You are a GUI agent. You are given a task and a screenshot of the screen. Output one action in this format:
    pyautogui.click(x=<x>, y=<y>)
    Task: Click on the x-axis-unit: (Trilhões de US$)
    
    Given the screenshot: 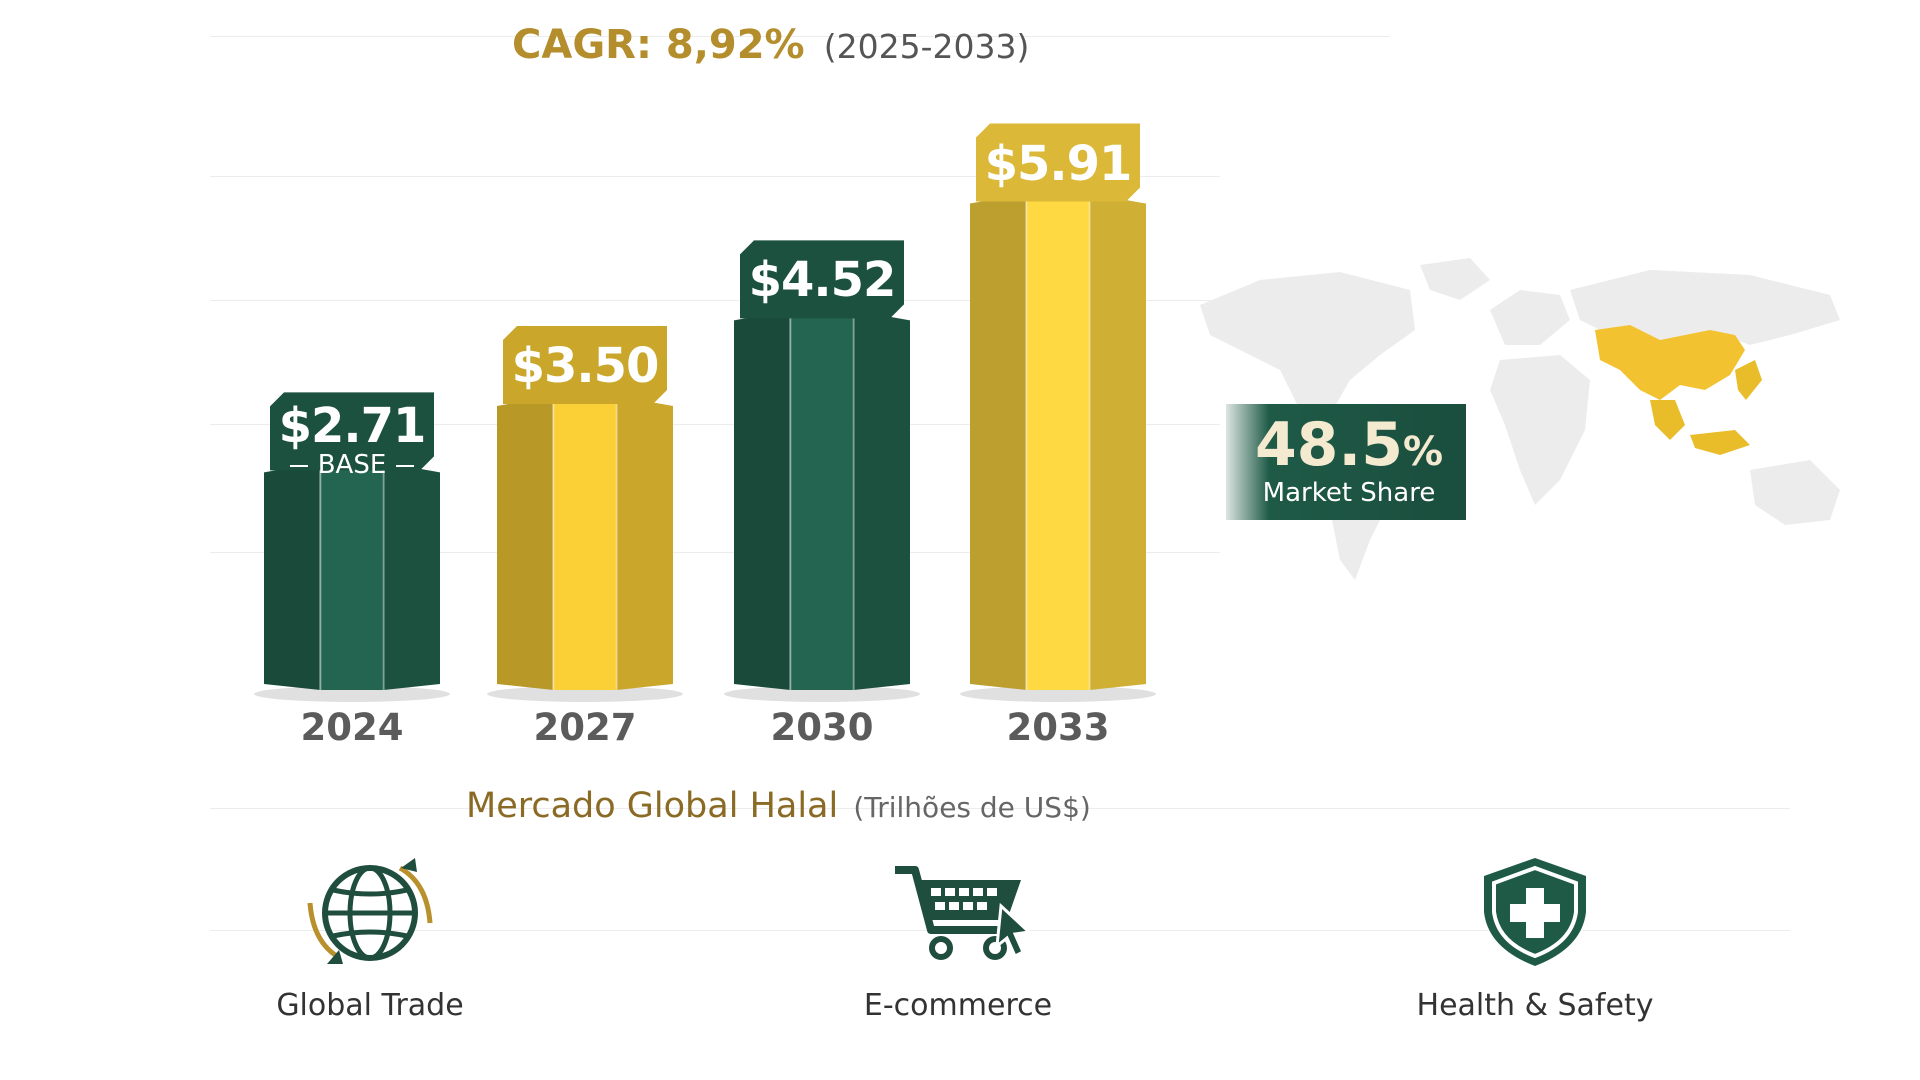 What is the action you would take?
    pyautogui.click(x=972, y=807)
    